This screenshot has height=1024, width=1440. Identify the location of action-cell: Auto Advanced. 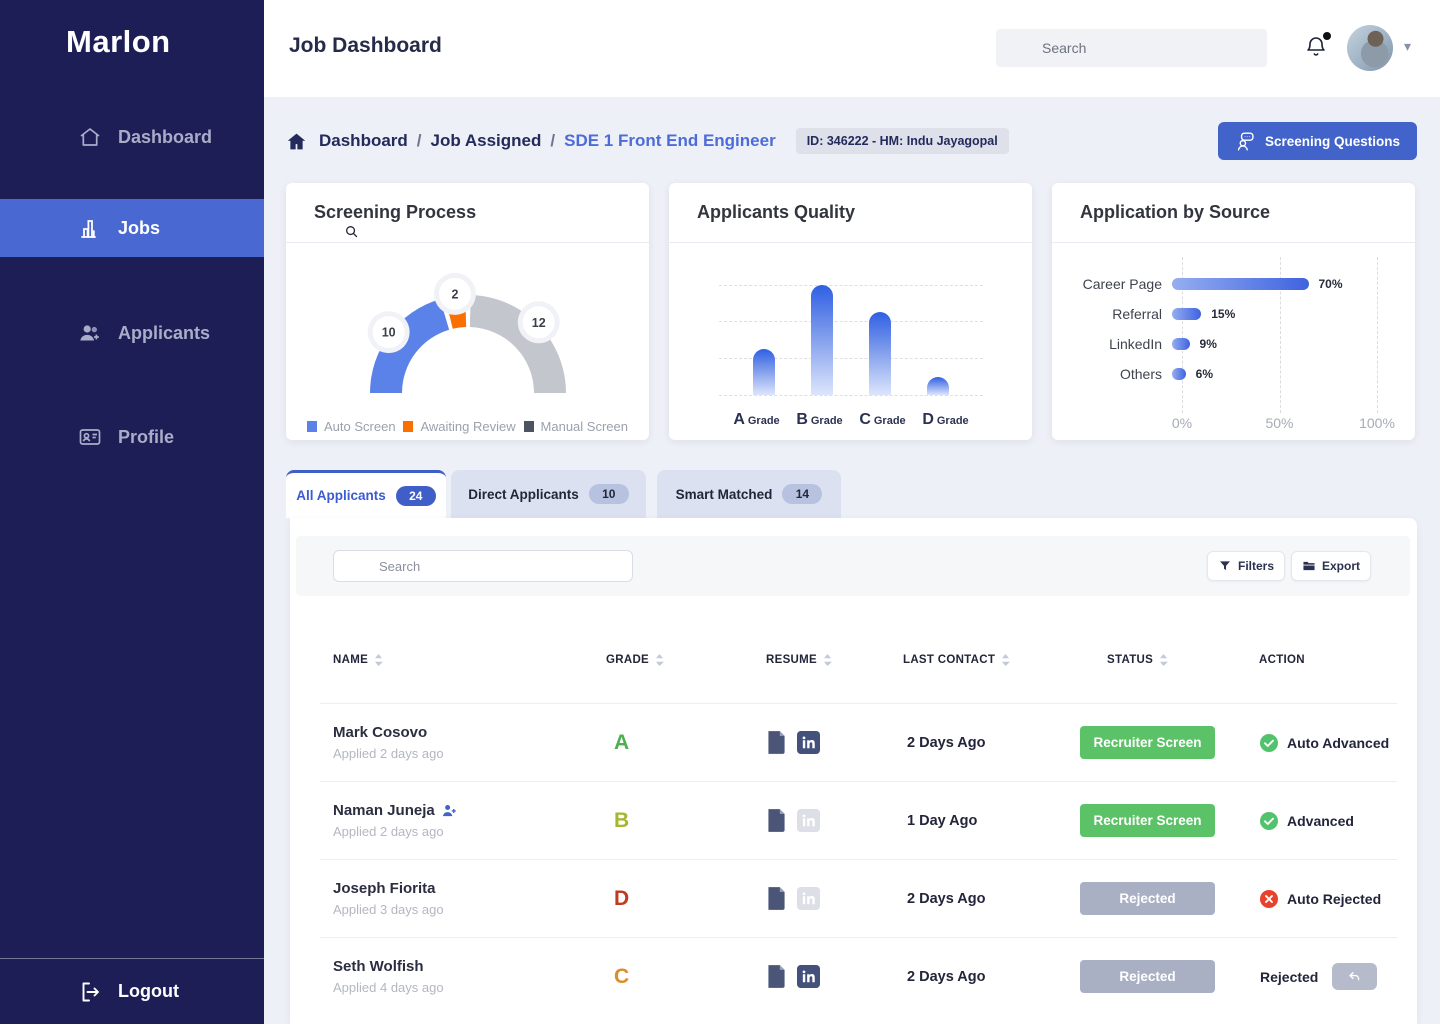
(1323, 742).